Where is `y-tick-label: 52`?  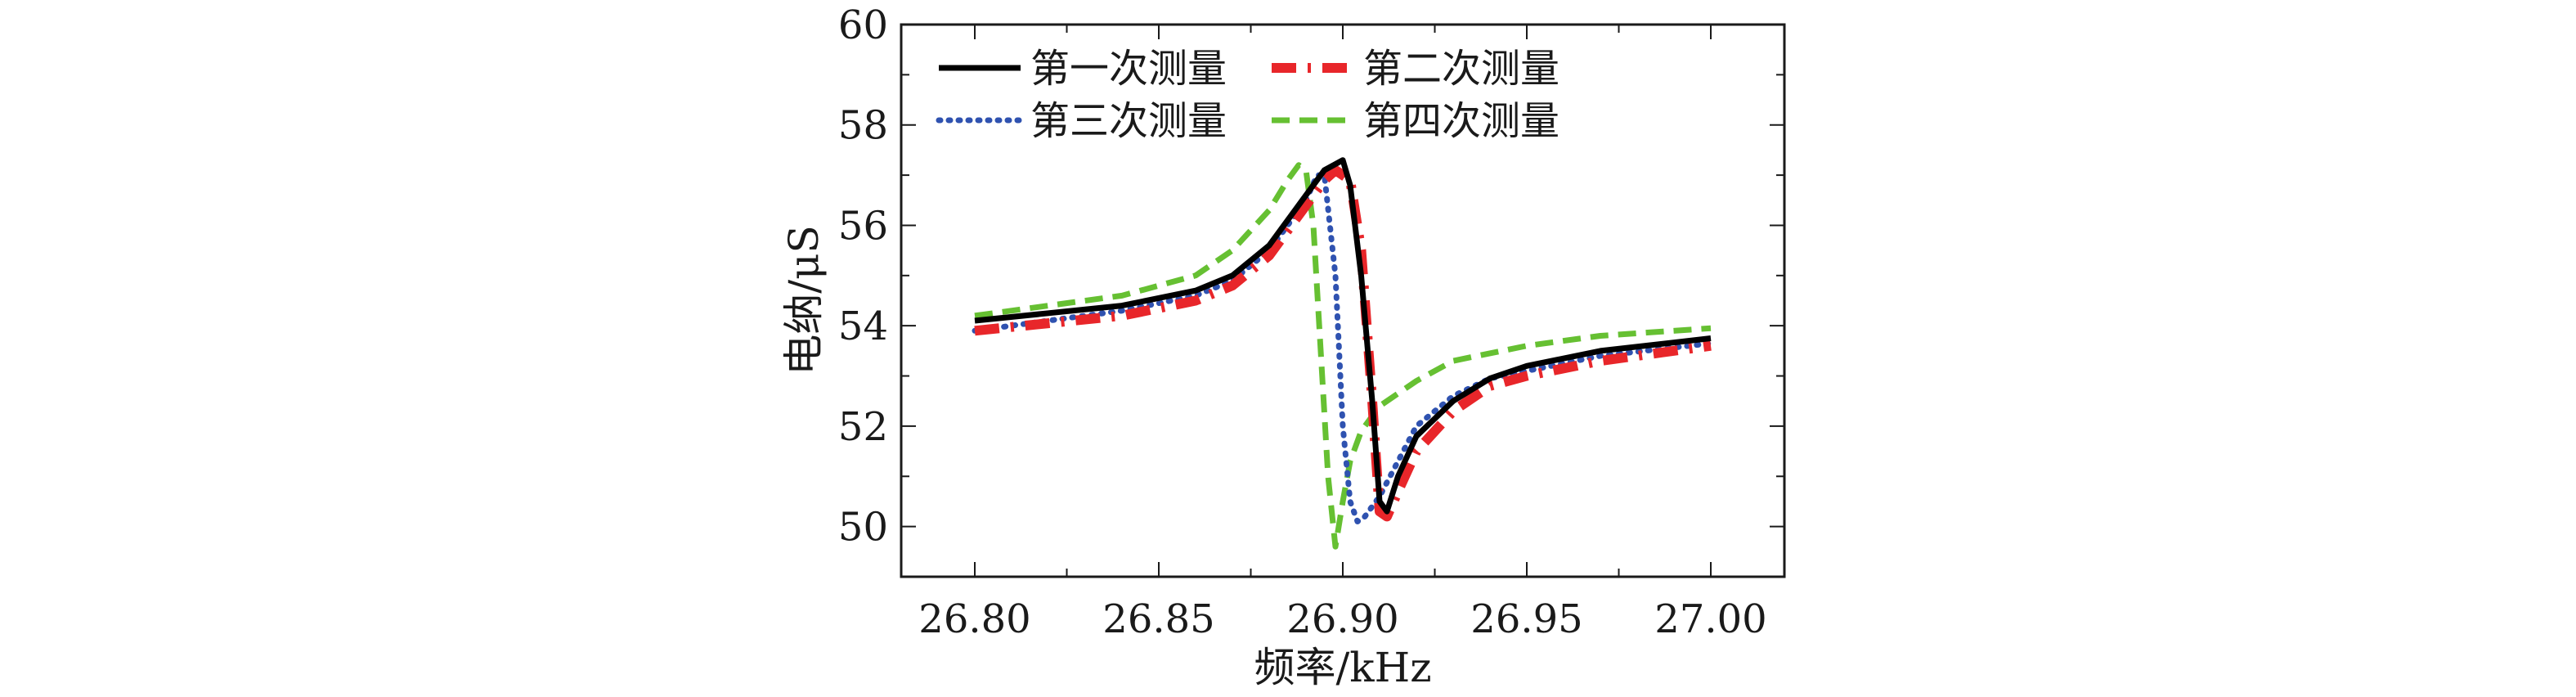
y-tick-label: 52 is located at coordinates (863, 427).